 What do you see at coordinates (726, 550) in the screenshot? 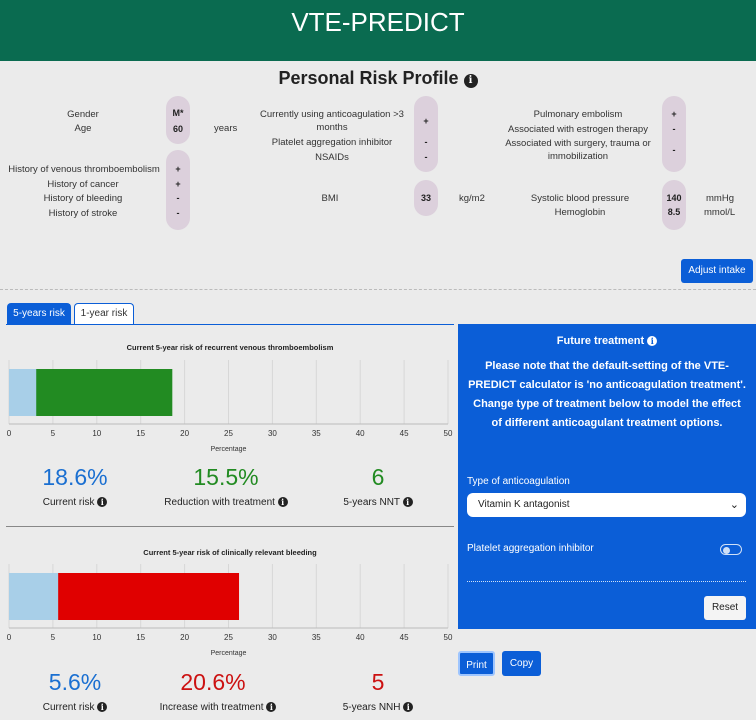
I see `toggle-knob` at bounding box center [726, 550].